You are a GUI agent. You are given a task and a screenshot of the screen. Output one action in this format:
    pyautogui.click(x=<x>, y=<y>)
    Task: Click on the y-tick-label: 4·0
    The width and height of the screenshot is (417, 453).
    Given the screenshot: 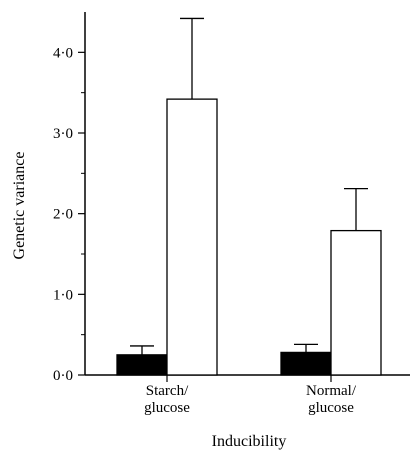 What is the action you would take?
    pyautogui.click(x=63, y=53)
    